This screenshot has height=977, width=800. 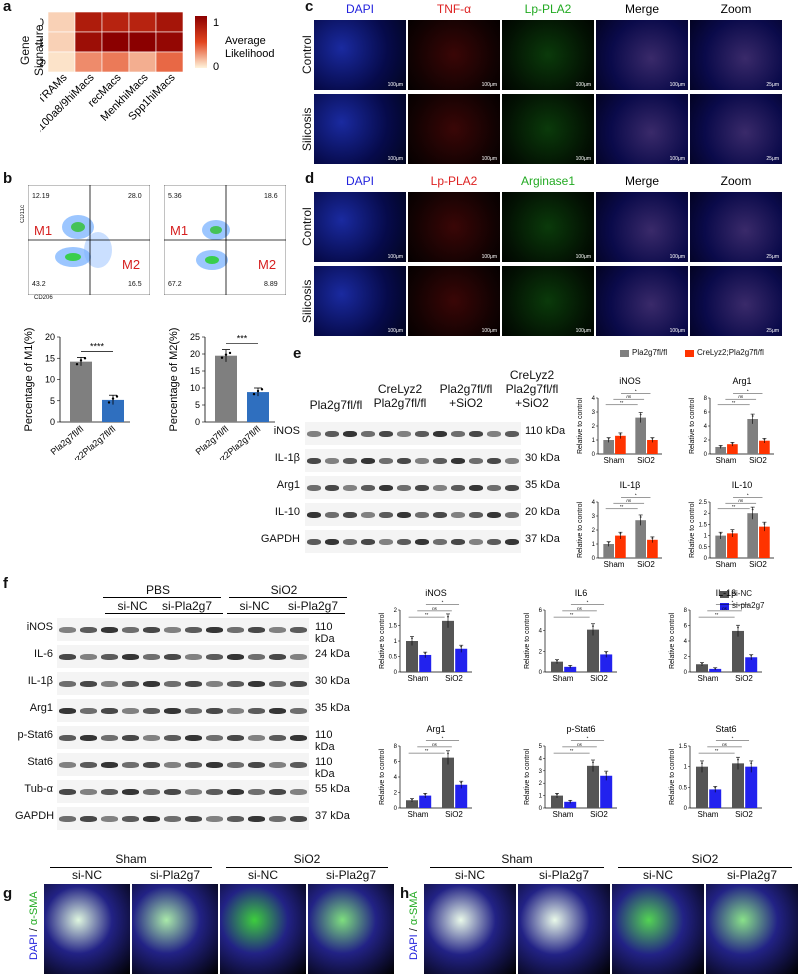 What do you see at coordinates (309, 7) in the screenshot?
I see `panel-label-c: c` at bounding box center [309, 7].